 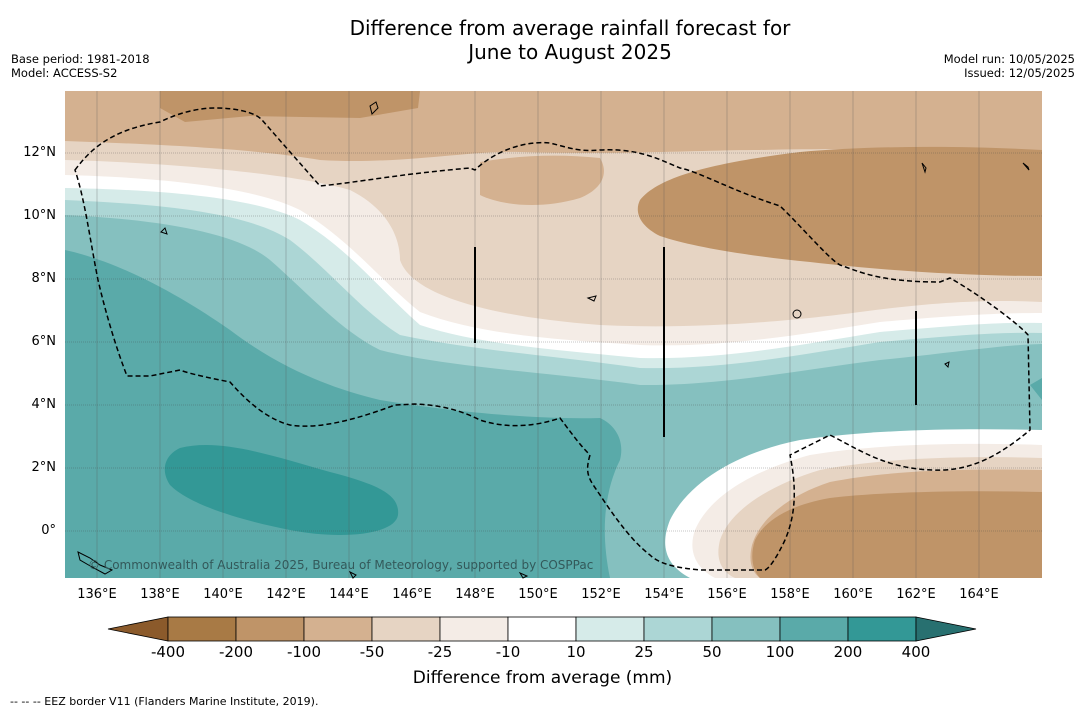 What do you see at coordinates (138, 629) in the screenshot?
I see `colorbar-low-extend` at bounding box center [138, 629].